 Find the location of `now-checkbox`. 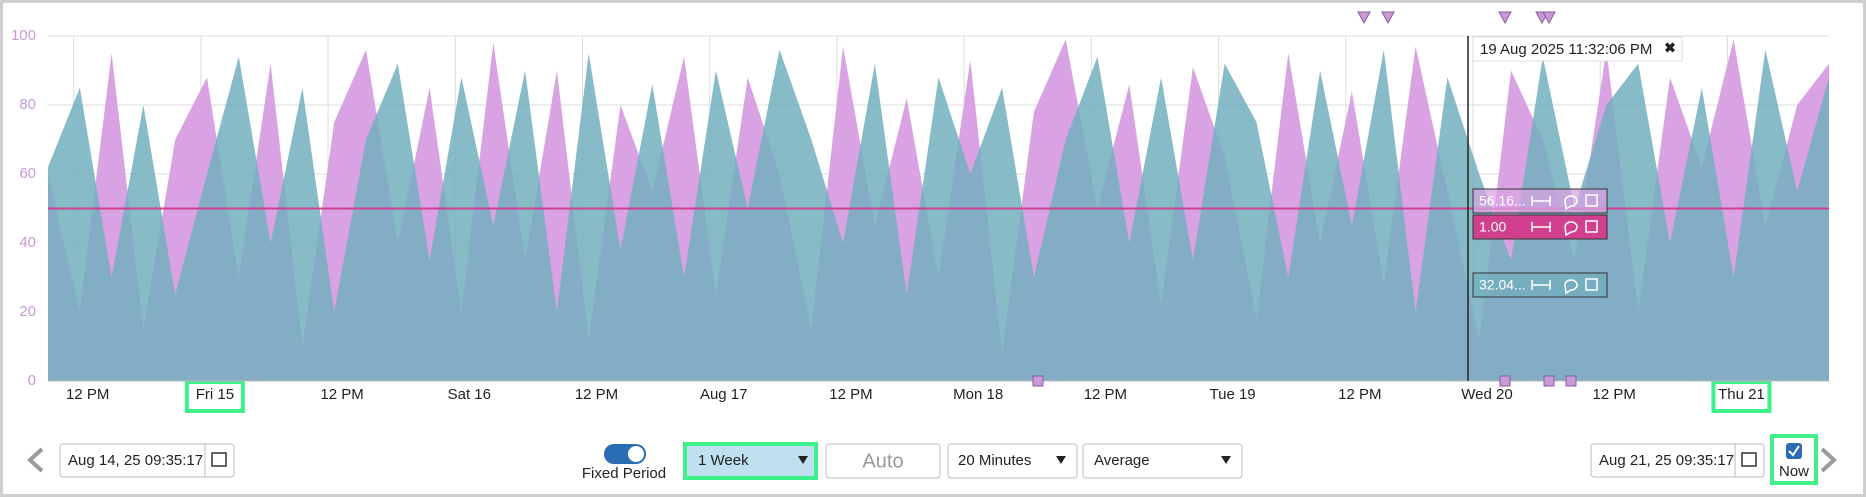

now-checkbox is located at coordinates (1794, 451).